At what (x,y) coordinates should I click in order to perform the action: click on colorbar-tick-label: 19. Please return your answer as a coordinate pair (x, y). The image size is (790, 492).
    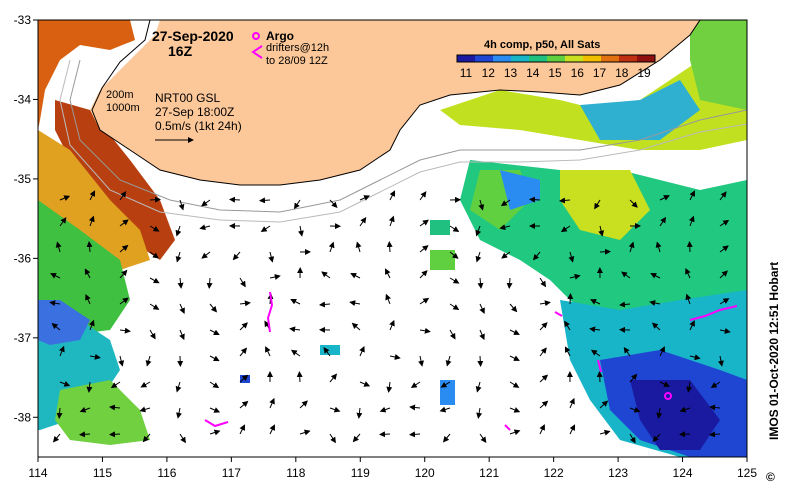
    Looking at the image, I should click on (644, 73).